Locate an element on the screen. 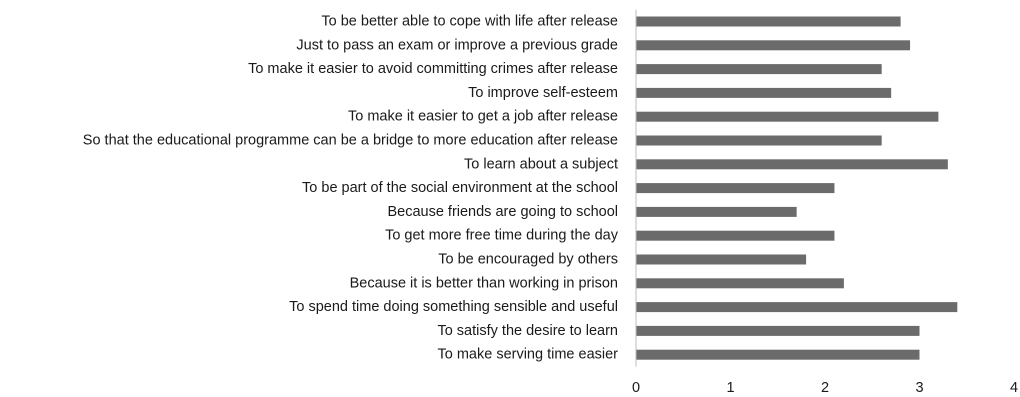  category-label: To make serving time easier is located at coordinates (527, 355).